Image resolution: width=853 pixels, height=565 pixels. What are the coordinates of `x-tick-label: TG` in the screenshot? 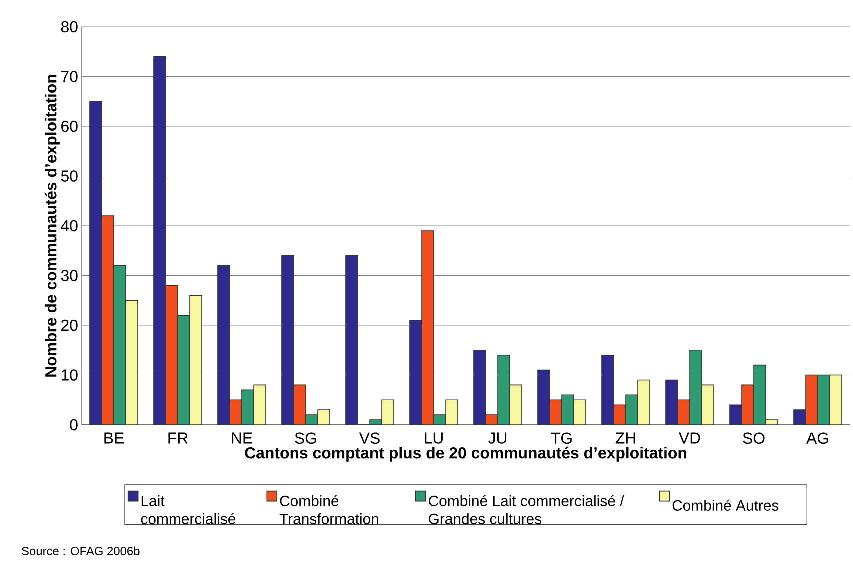 It's located at (561, 438).